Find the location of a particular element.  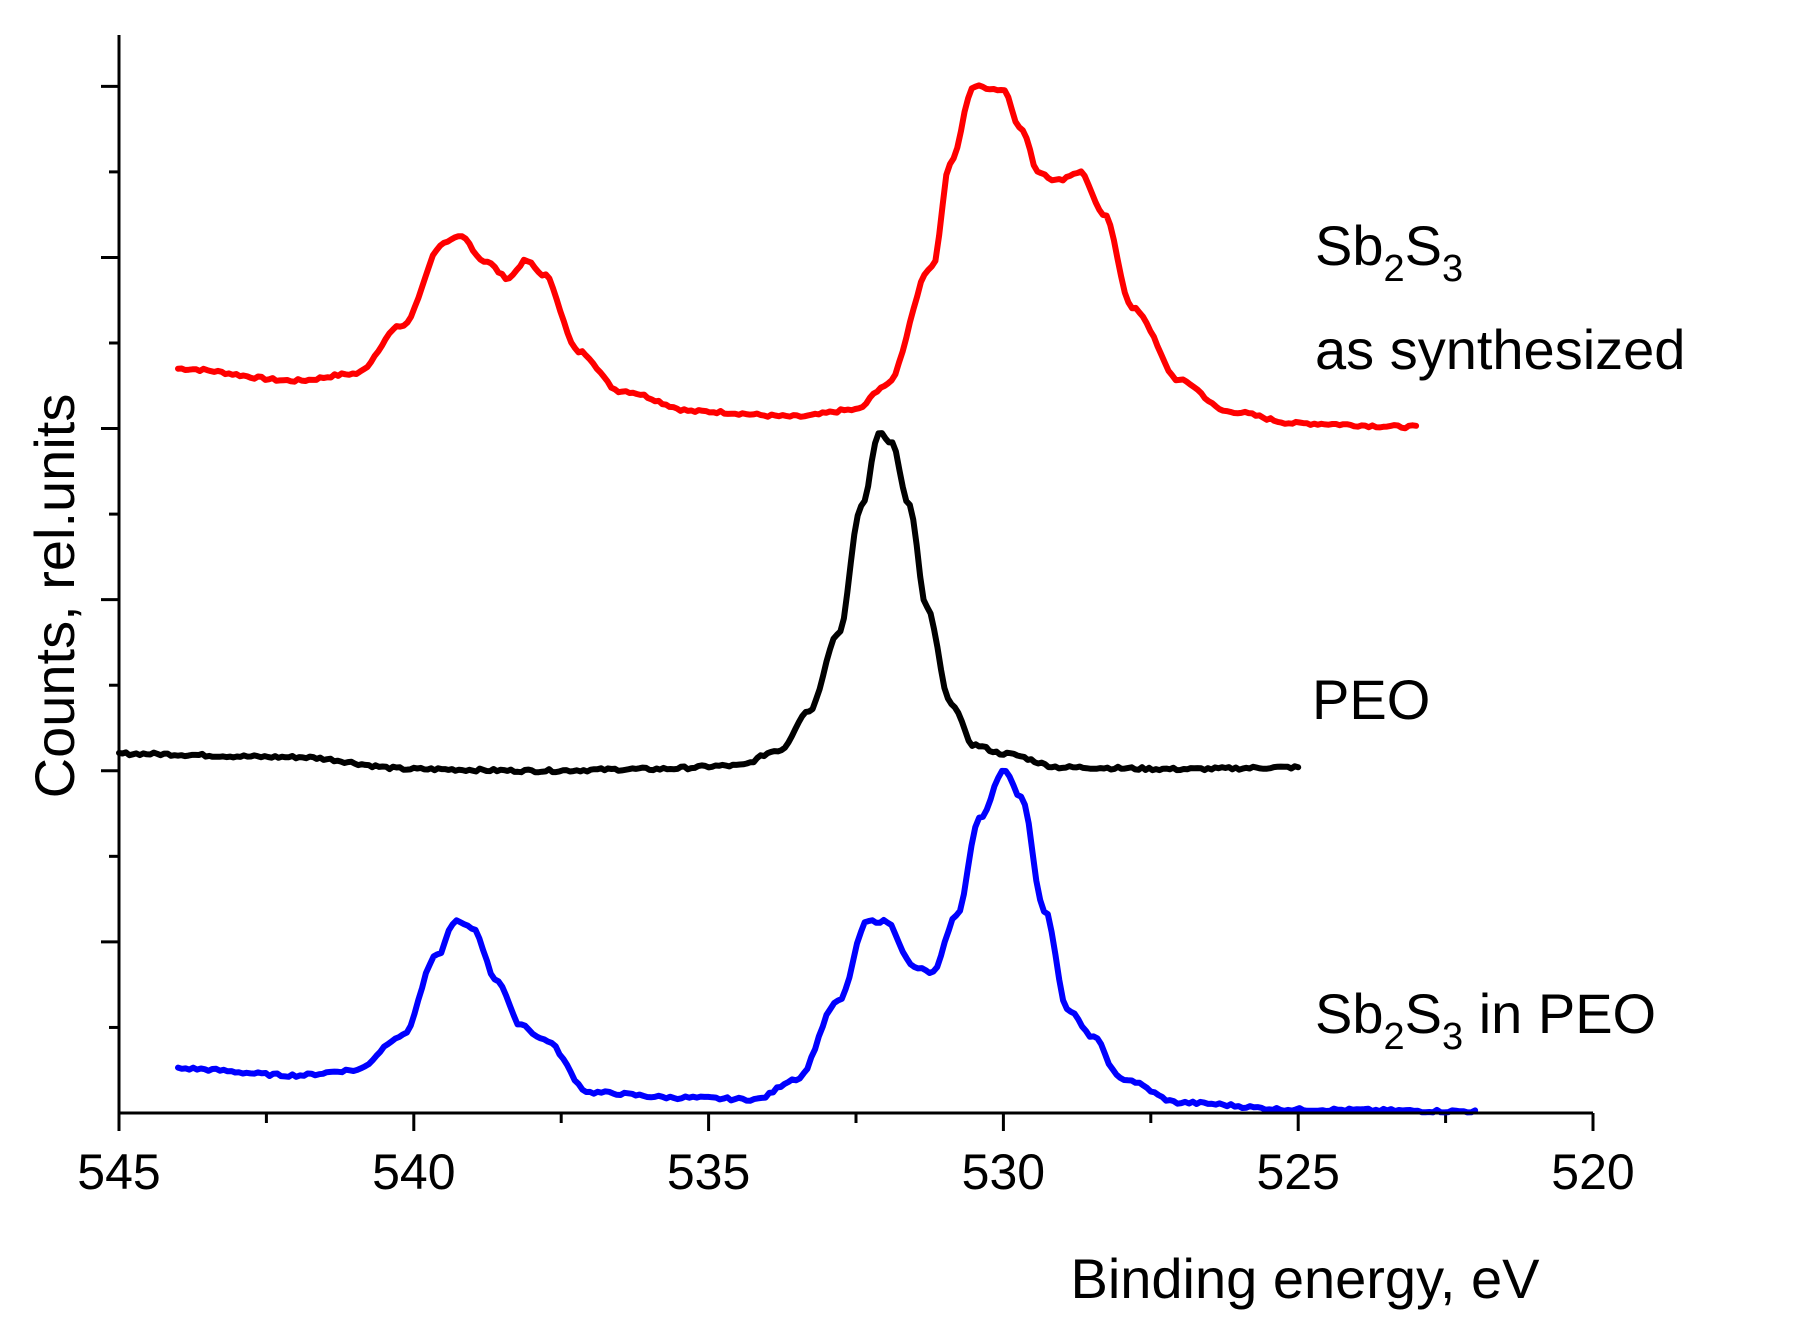

x-tick-label: 535 is located at coordinates (708, 1172).